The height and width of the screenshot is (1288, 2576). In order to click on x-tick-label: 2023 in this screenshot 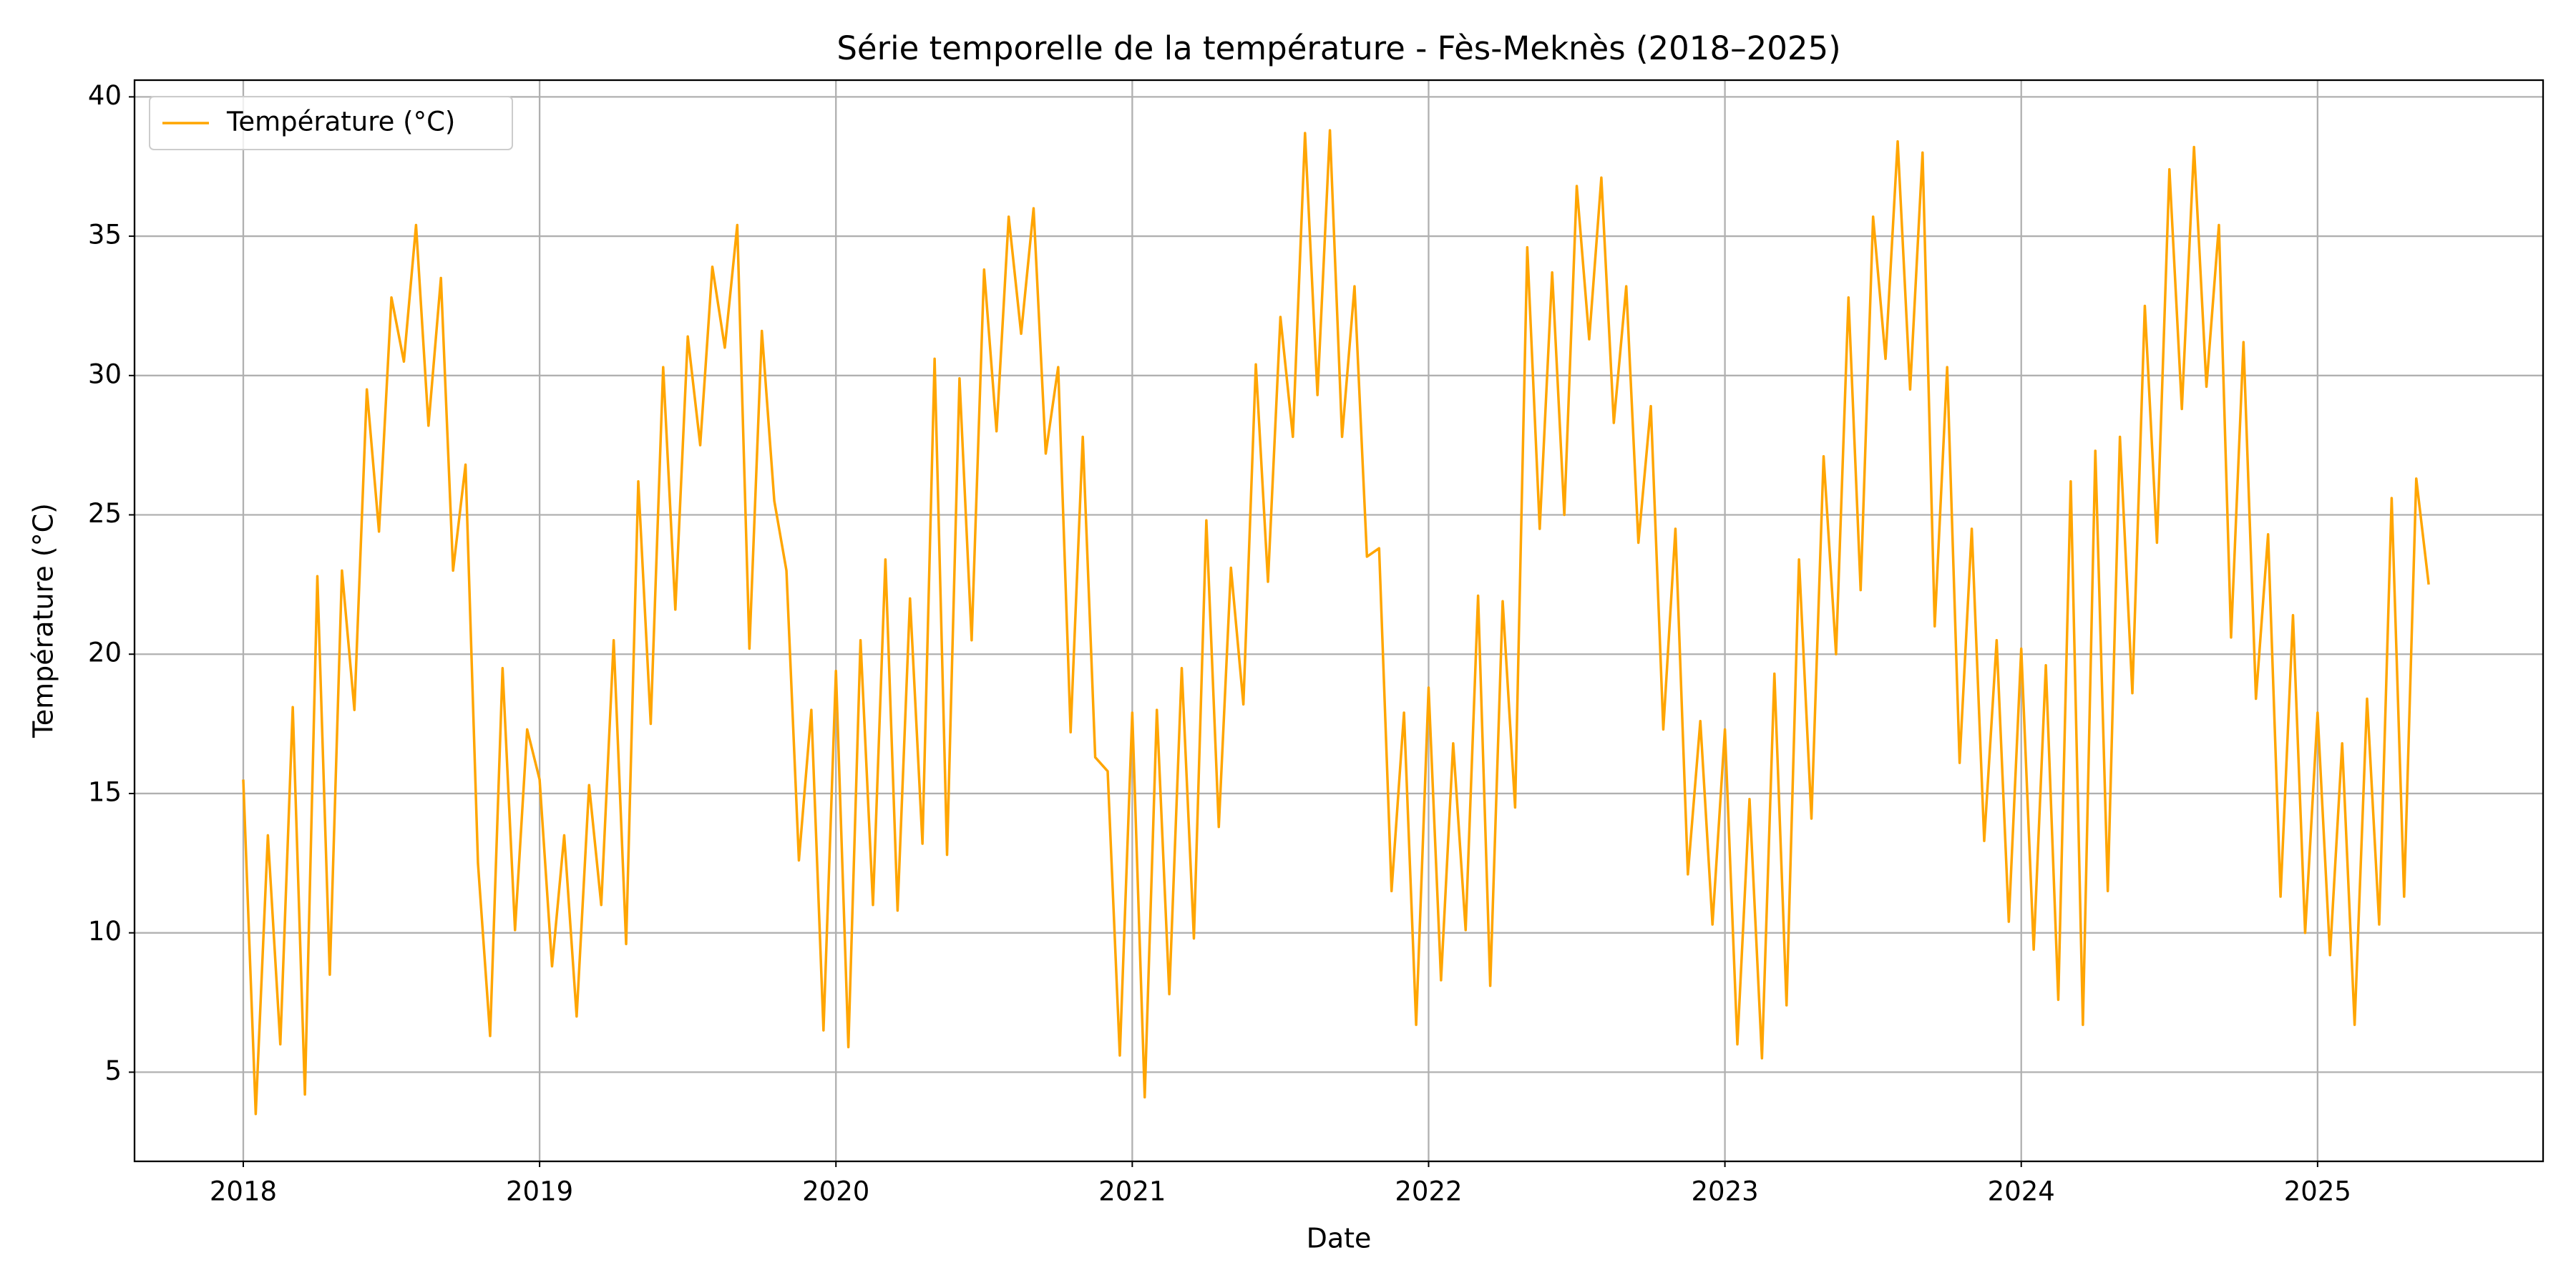, I will do `click(1725, 1191)`.